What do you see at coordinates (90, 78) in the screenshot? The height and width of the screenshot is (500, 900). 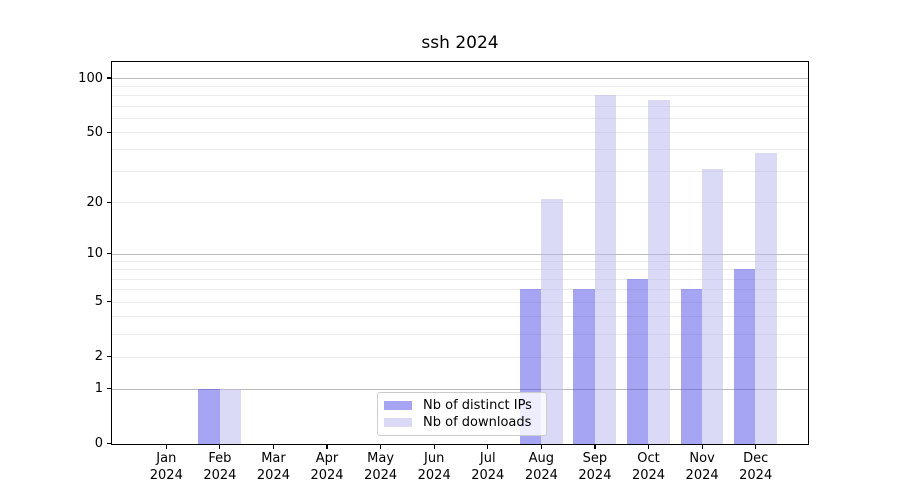 I see `y-tick-label: 100` at bounding box center [90, 78].